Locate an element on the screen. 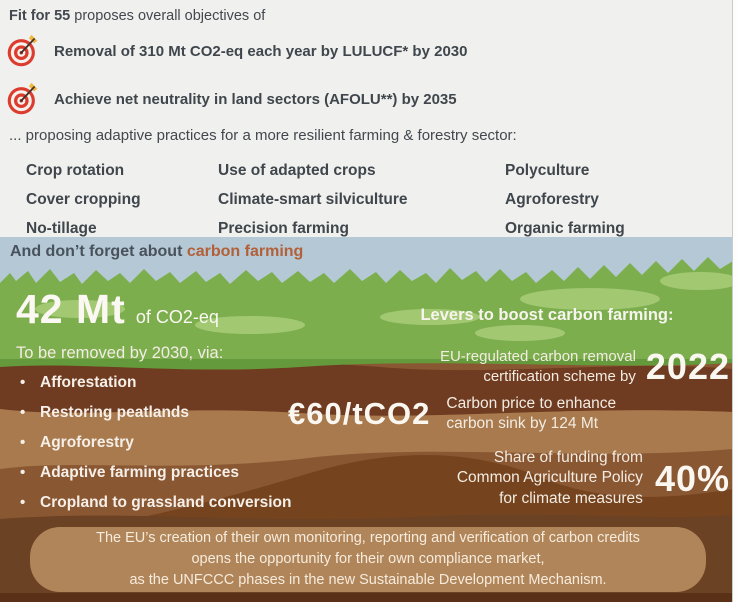 This screenshot has height=602, width=737. intro-title: Fit for 55 is located at coordinates (40, 16).